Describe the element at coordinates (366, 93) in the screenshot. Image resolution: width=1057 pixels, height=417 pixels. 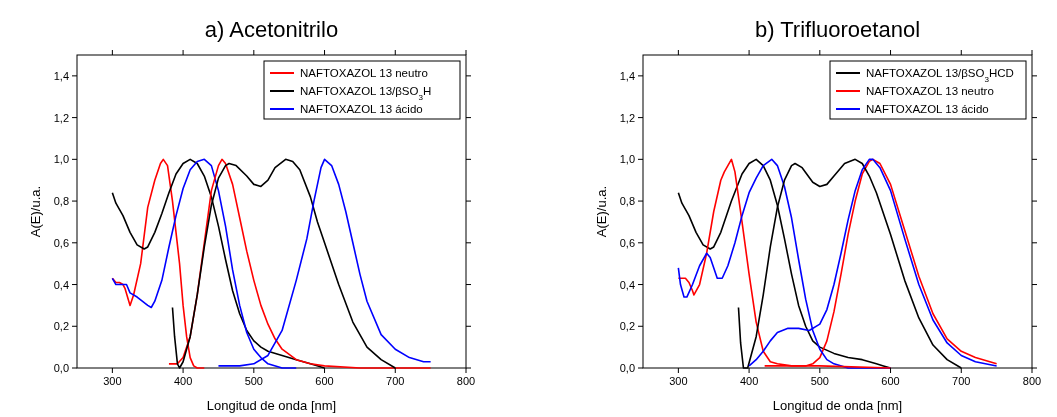
I see `legend-label: NAFTOXAZOL 13/βSO$_{3}$H` at that location.